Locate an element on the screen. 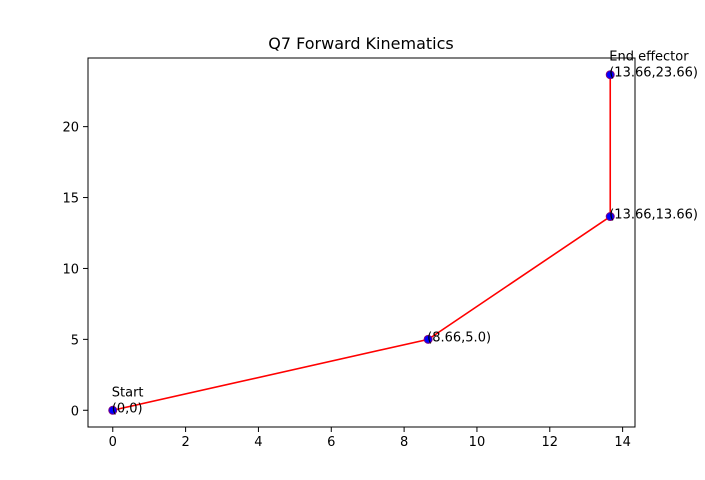 The width and height of the screenshot is (705, 480). x-tick-label: 4 is located at coordinates (258, 442).